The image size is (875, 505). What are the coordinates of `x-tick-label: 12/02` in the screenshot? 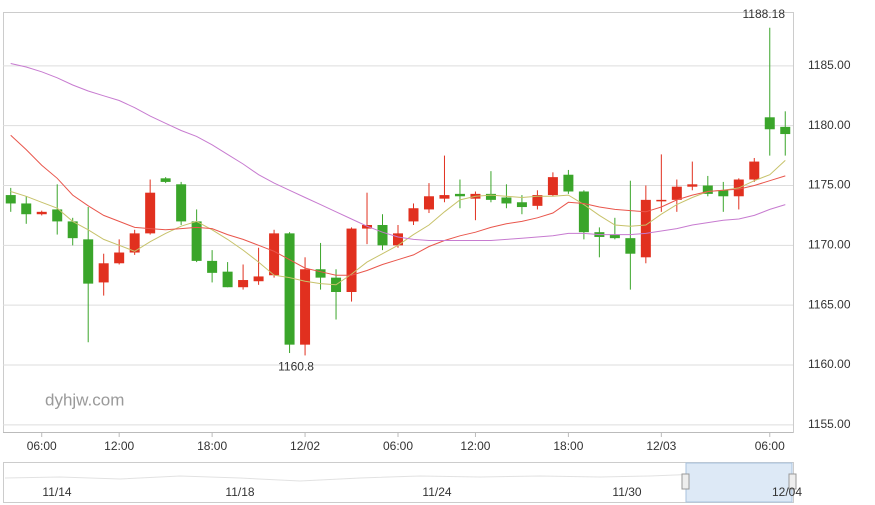 It's located at (305, 446).